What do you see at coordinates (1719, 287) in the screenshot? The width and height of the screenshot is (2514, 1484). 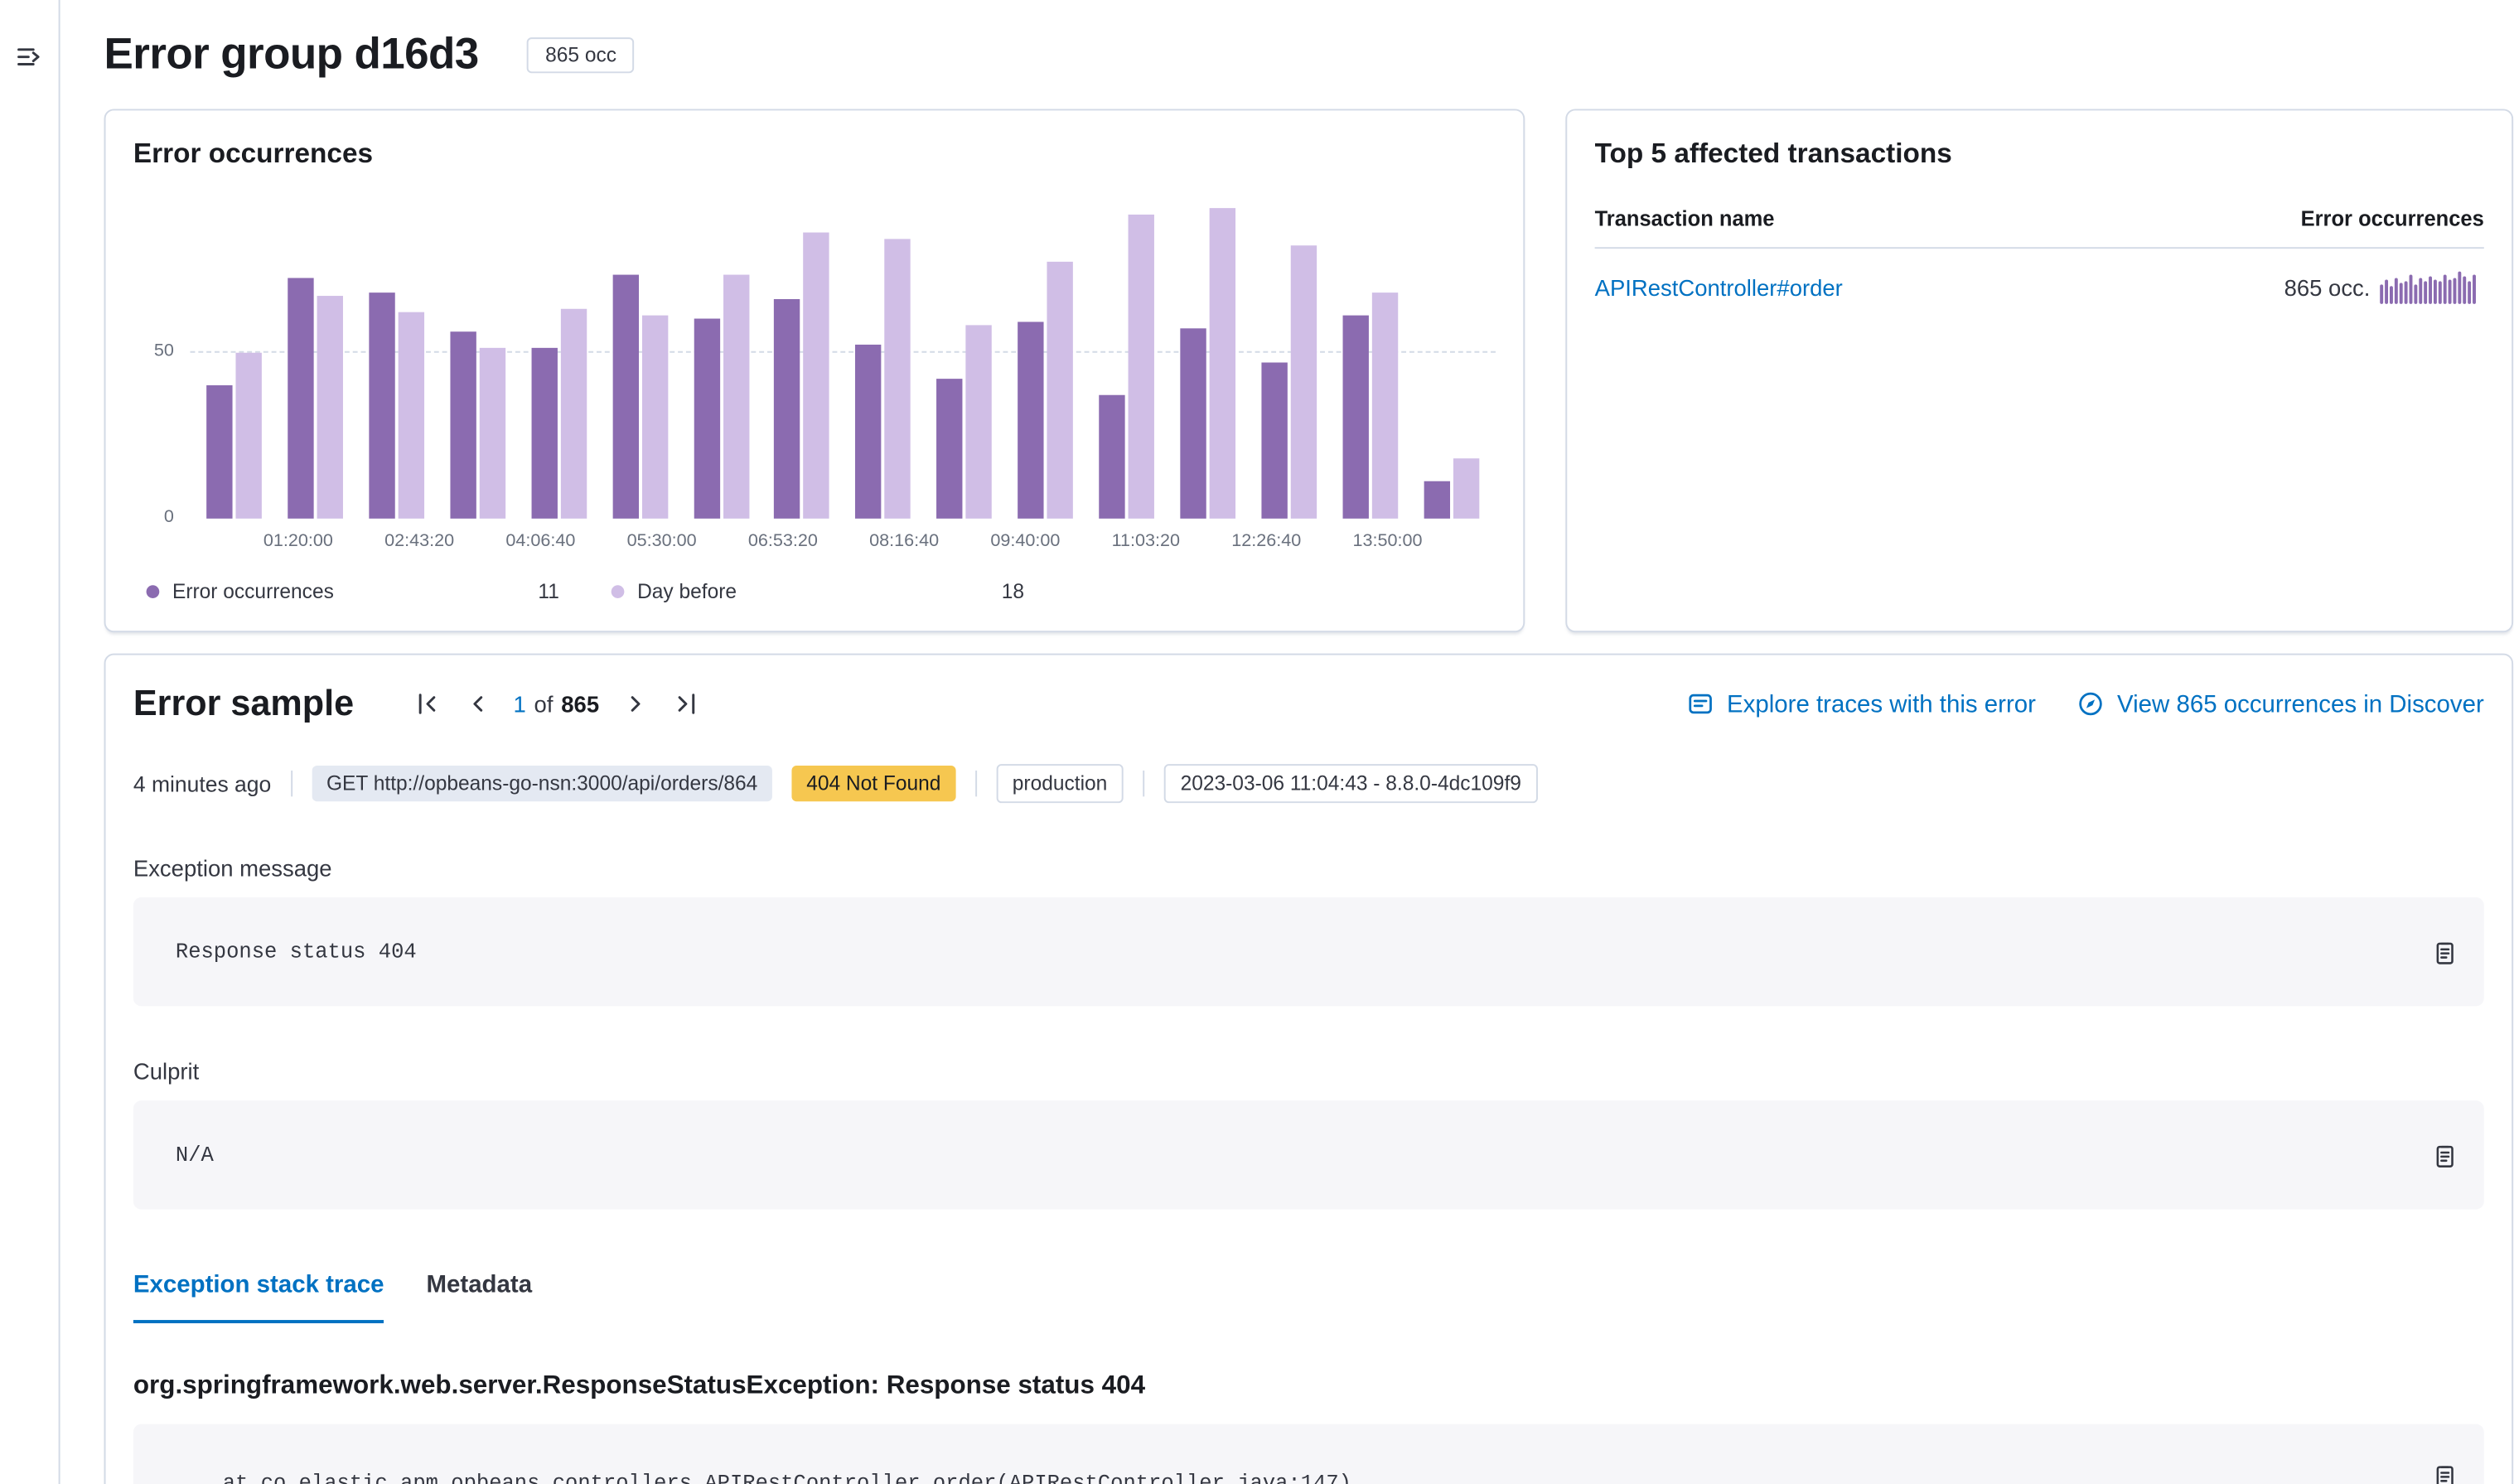 I see `transaction-link: APIRestController#order` at bounding box center [1719, 287].